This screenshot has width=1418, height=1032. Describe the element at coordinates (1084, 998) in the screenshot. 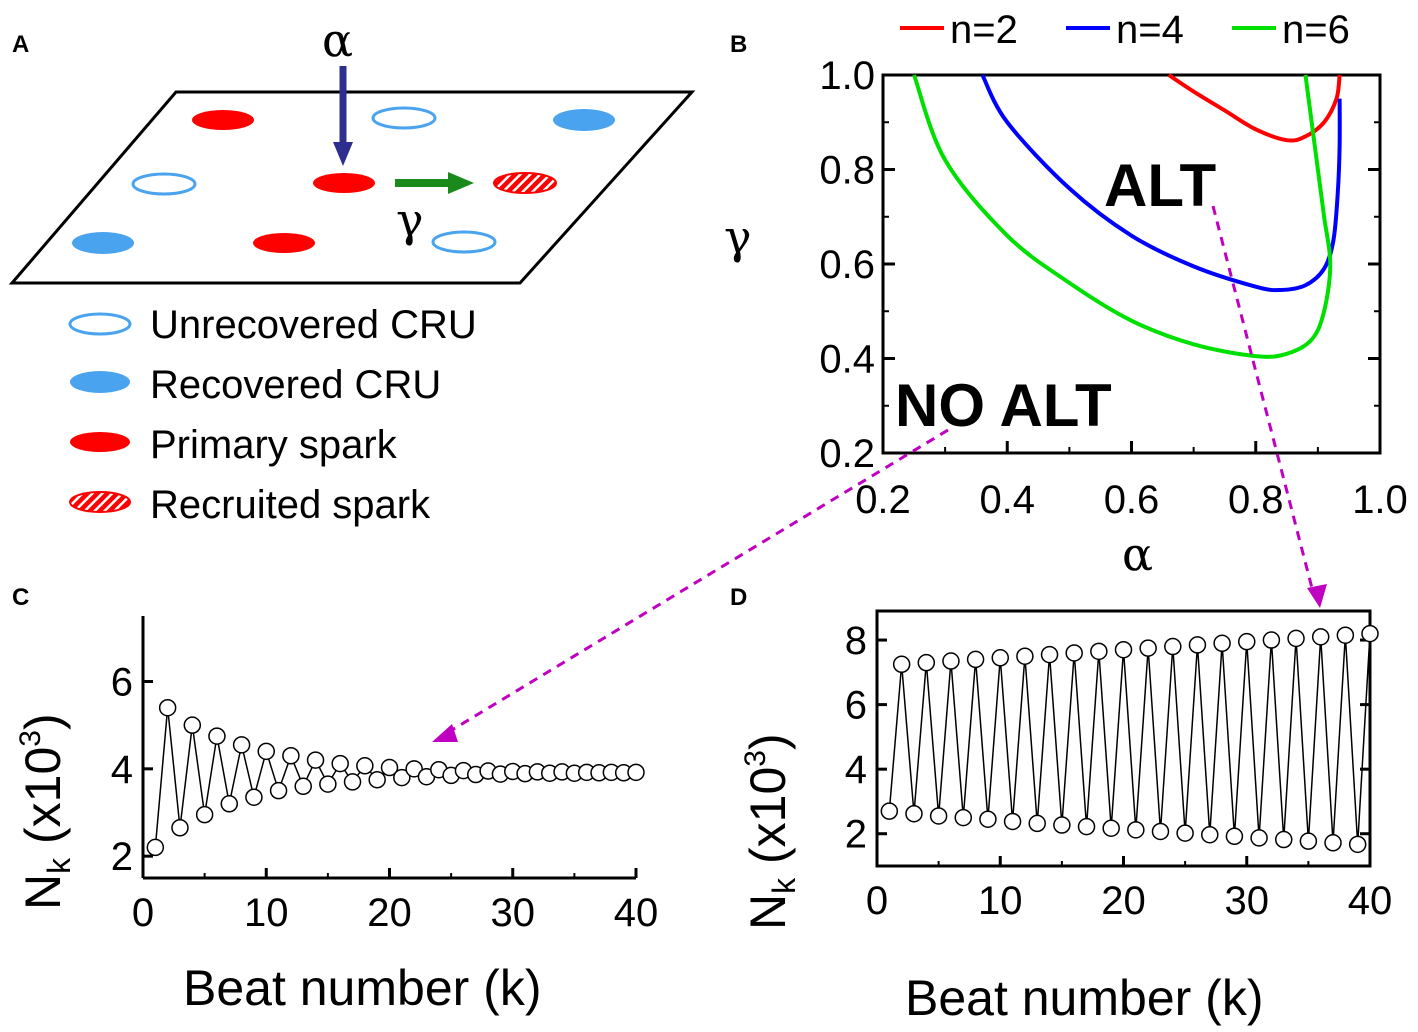

I see `plot-d-xlabel: Beat number (k)` at that location.